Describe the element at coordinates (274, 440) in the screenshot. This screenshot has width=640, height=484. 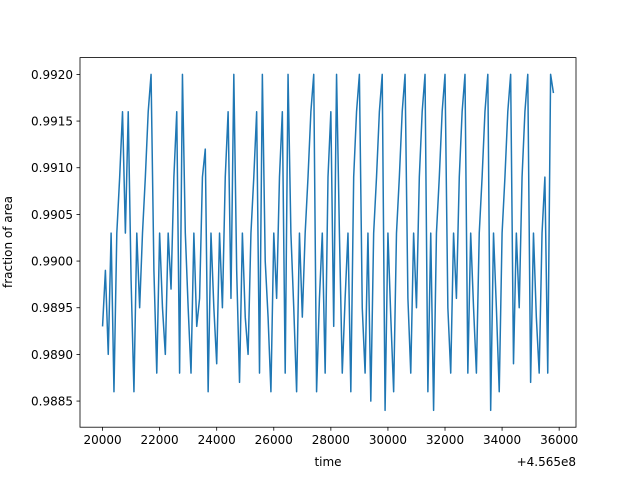
I see `x-tick-label: 26000` at that location.